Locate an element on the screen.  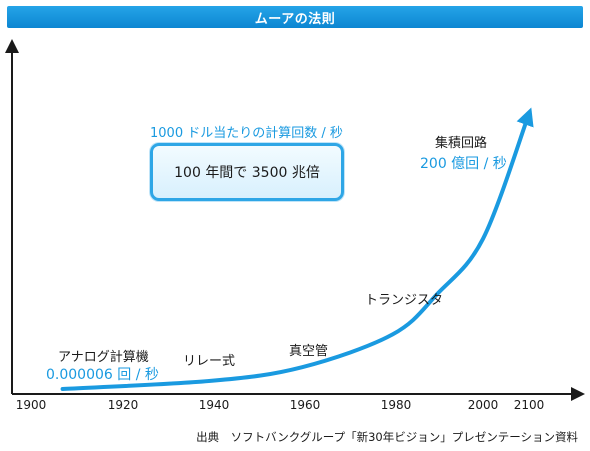
chart-title: ムーアの法則 is located at coordinates (295, 19).